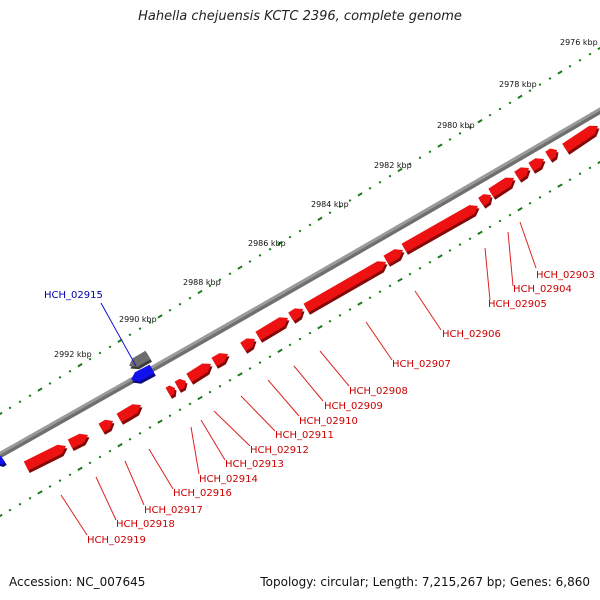  I want to click on reverse-gene-arrow-edge, so click(3, 461).